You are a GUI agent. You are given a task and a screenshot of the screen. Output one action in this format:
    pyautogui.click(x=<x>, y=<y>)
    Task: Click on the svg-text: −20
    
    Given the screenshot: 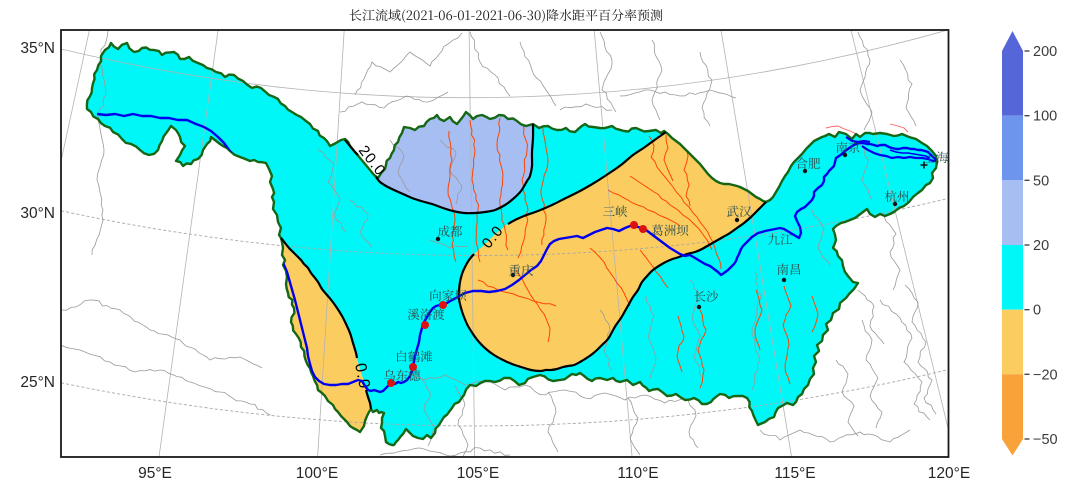 What is the action you would take?
    pyautogui.click(x=1045, y=375)
    